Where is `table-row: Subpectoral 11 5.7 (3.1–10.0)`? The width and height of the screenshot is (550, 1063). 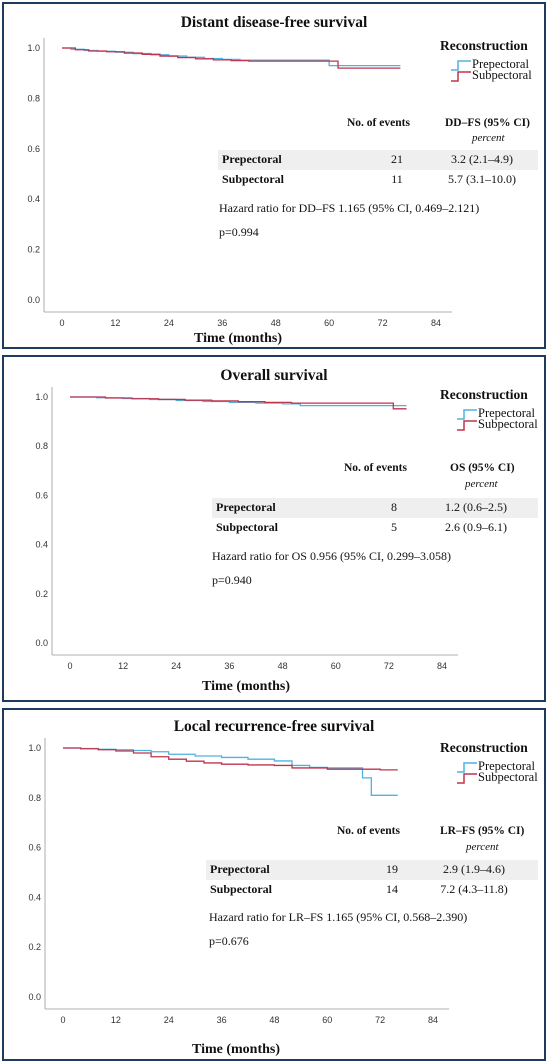 table-row: Subpectoral 11 5.7 (3.1–10.0) is located at coordinates (378, 180).